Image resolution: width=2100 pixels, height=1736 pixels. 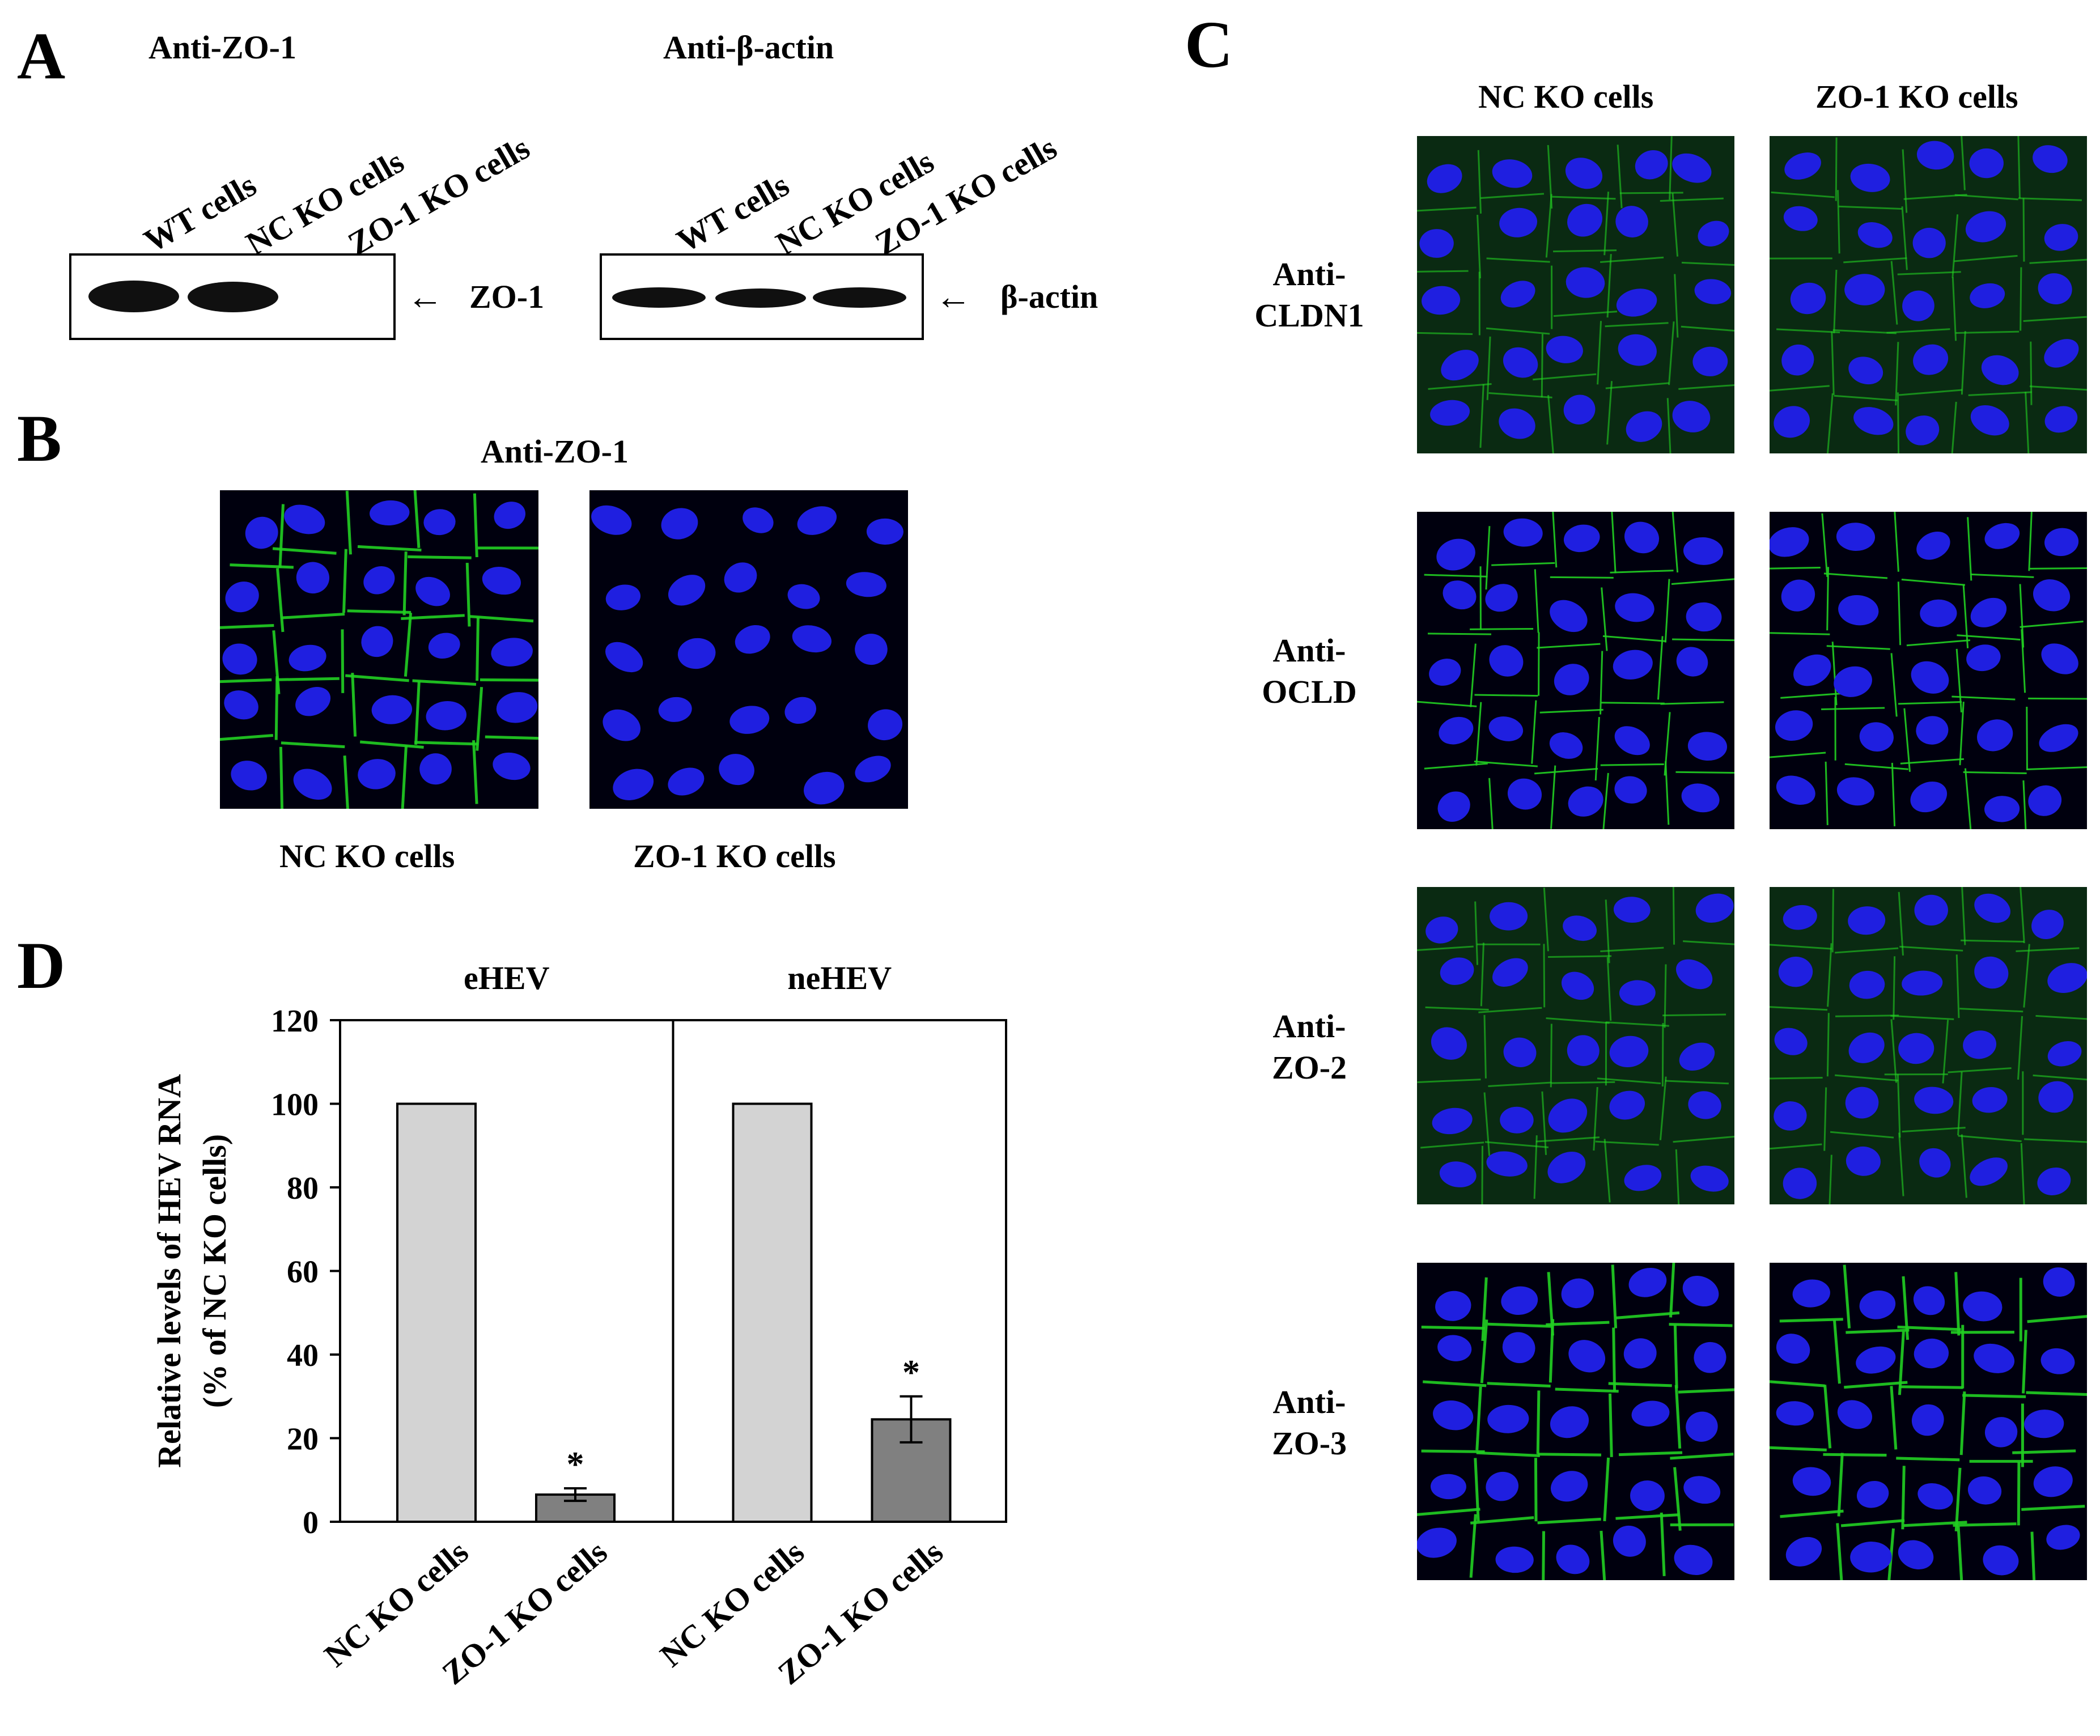 What do you see at coordinates (214, 1271) in the screenshot?
I see `y-axis-label: (% of NC KO cells)` at bounding box center [214, 1271].